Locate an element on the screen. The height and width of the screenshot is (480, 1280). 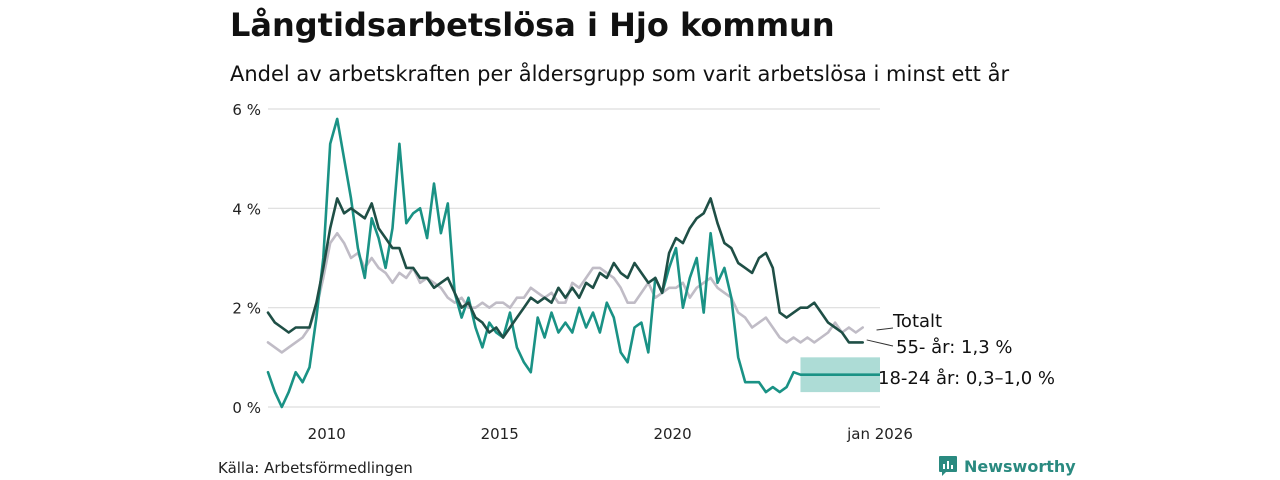
series-line-totalt is located at coordinates (565, 270).